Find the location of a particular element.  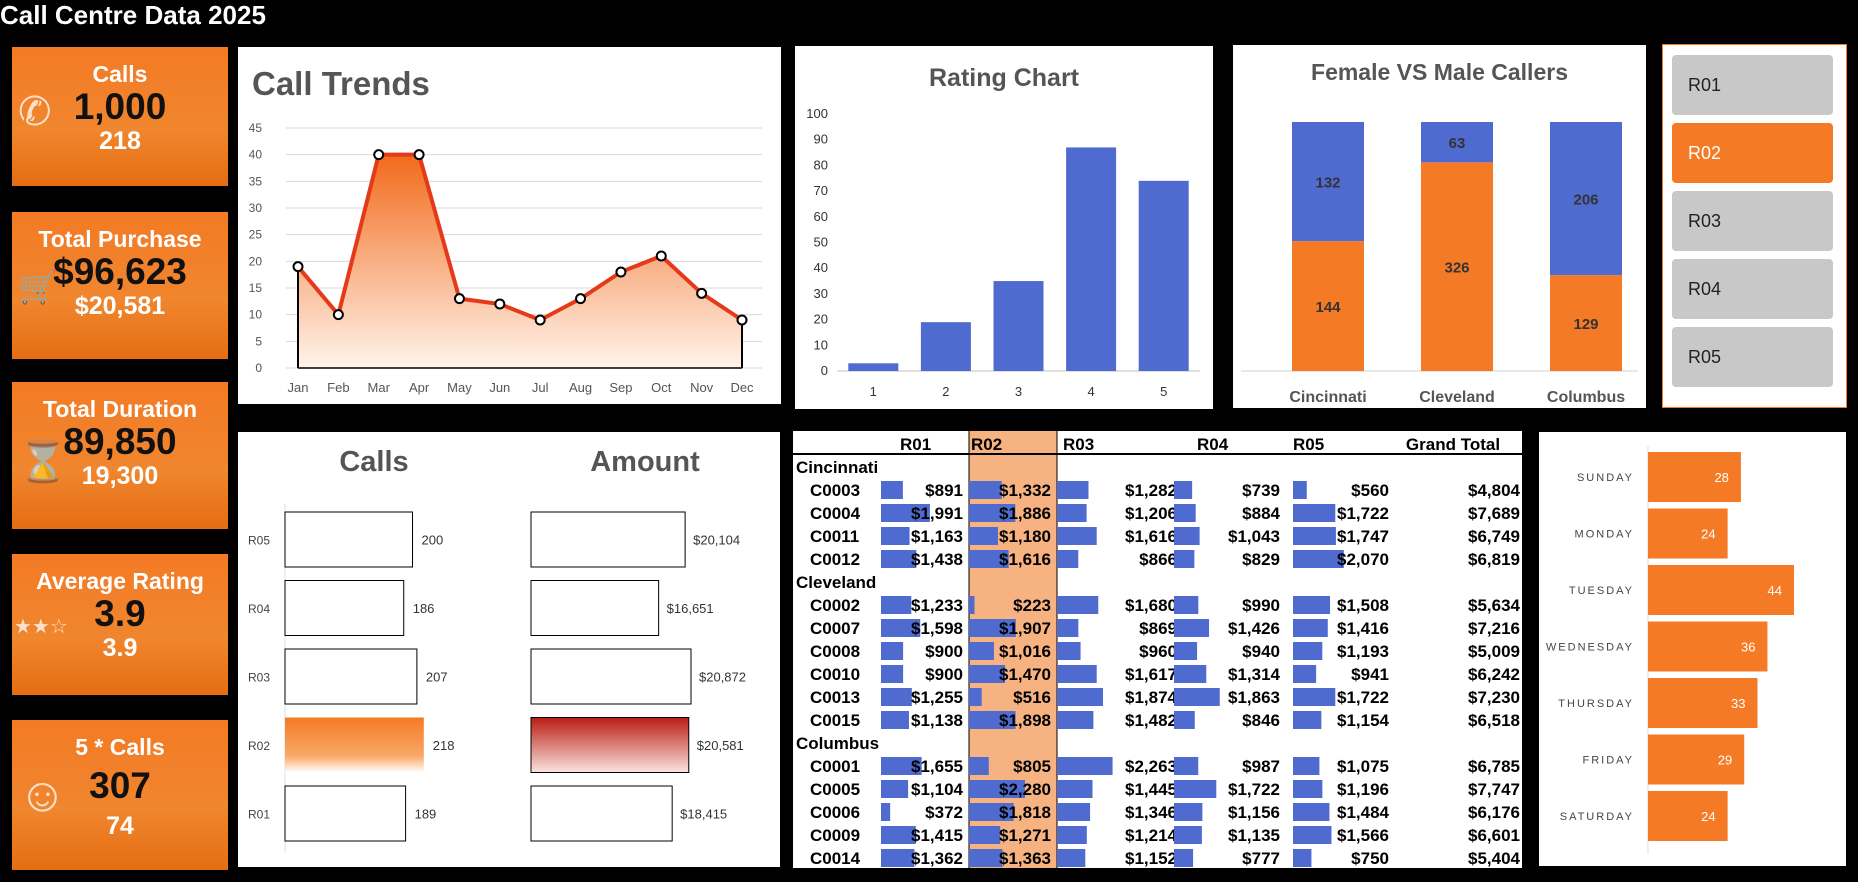

calls-category-label: R01 is located at coordinates (259, 815).